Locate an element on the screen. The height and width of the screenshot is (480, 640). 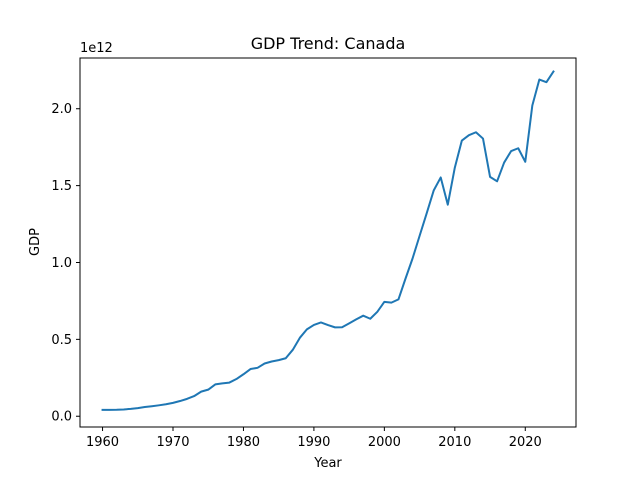
x-axis-label: Year is located at coordinates (327, 463).